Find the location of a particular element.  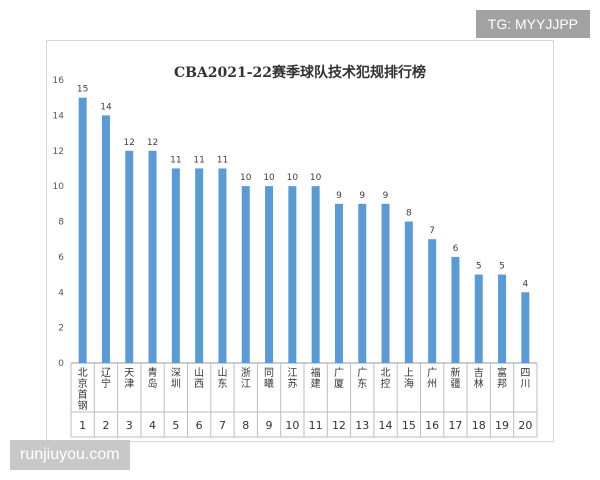

team-label: 浙江 is located at coordinates (246, 378).